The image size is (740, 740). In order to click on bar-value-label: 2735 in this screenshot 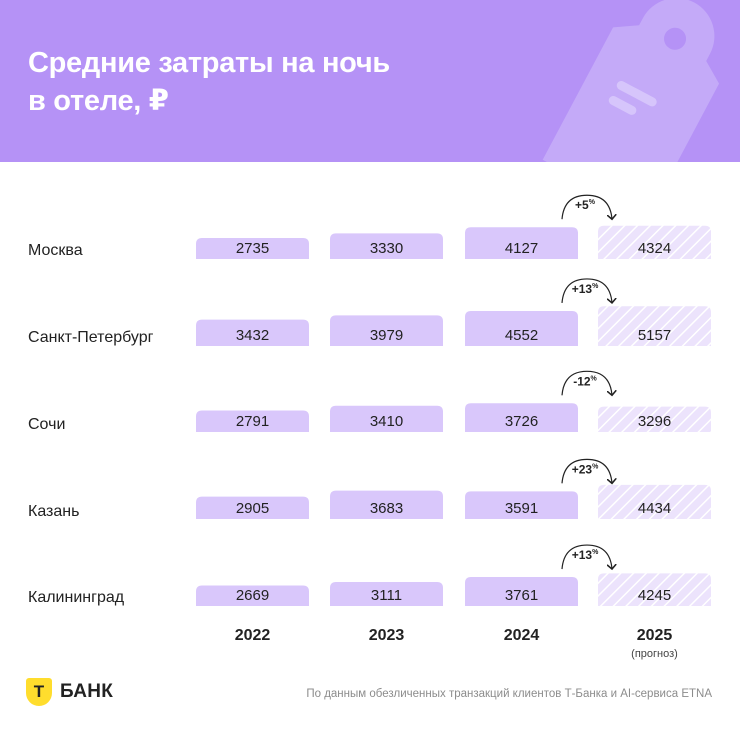, I will do `click(252, 248)`.